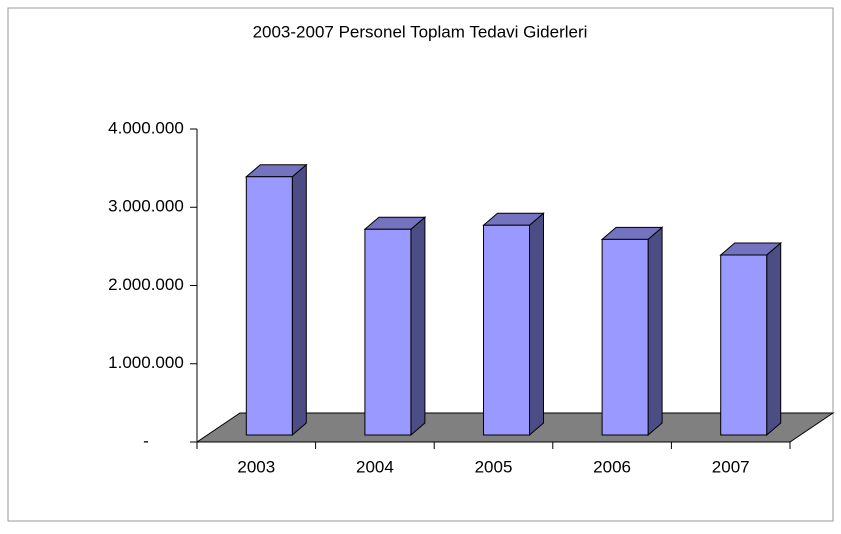 The width and height of the screenshot is (841, 534). What do you see at coordinates (256, 466) in the screenshot?
I see `x-tick-label: 2003` at bounding box center [256, 466].